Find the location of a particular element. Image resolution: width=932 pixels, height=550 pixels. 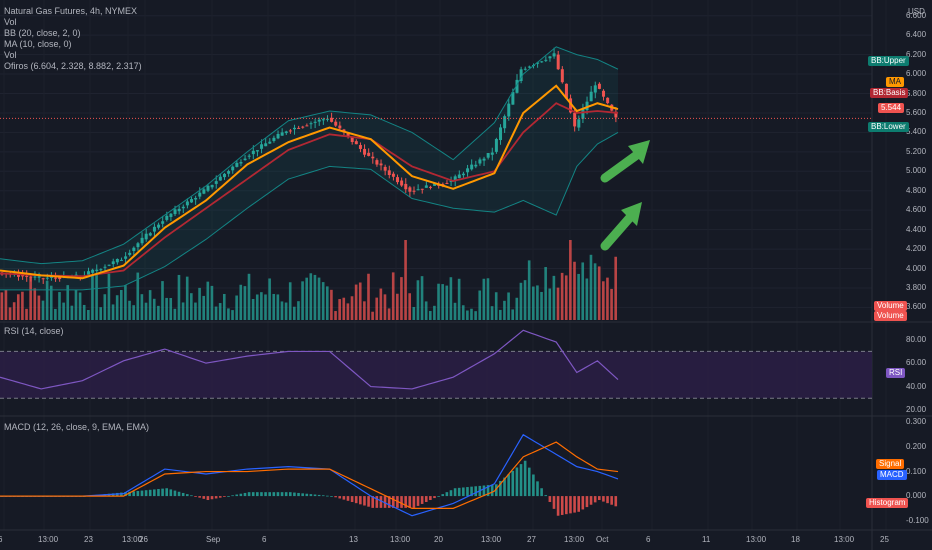

legend-vol-2: Vol is located at coordinates (10, 55).